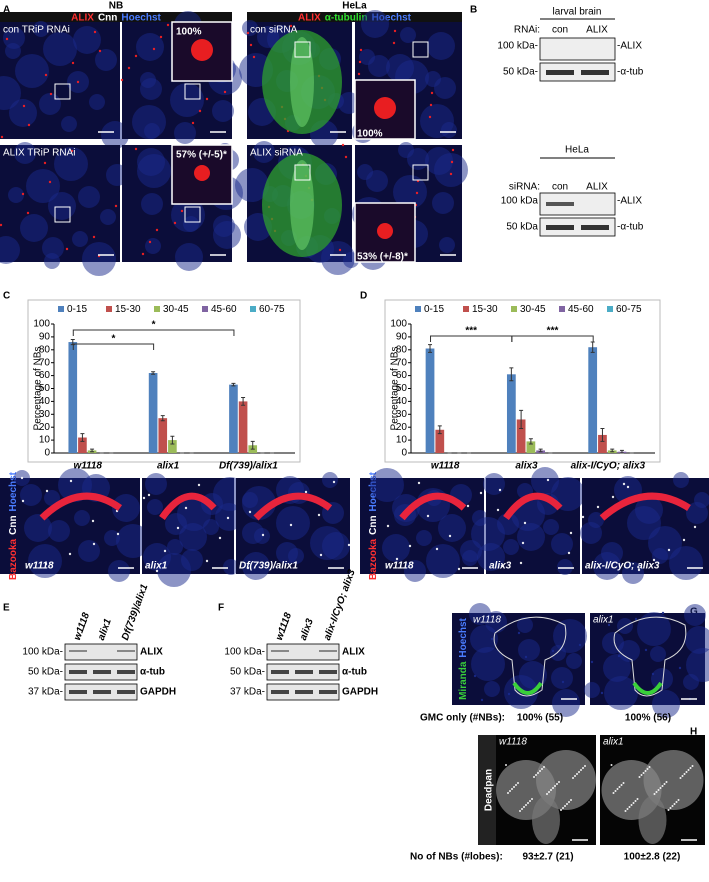 Image resolution: width=709 pixels, height=882 pixels. What do you see at coordinates (552, 338) in the screenshot?
I see `bracket` at bounding box center [552, 338].